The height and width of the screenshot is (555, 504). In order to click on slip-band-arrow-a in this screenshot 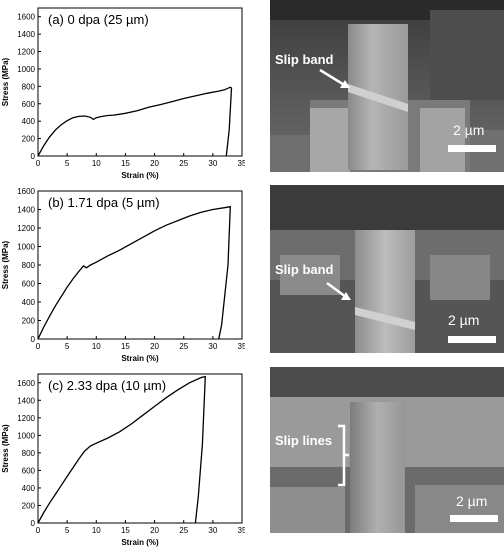, I will do `click(334, 78)`.